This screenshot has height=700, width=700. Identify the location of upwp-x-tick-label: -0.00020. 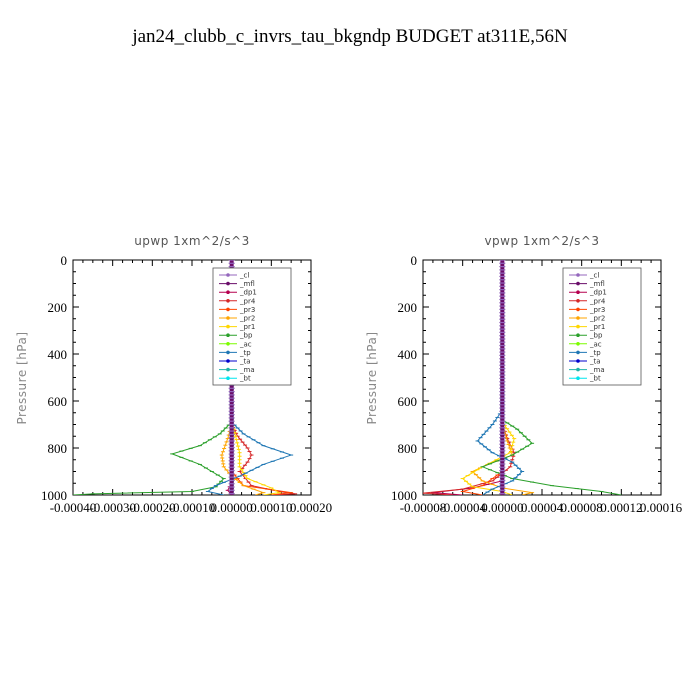
(152, 507).